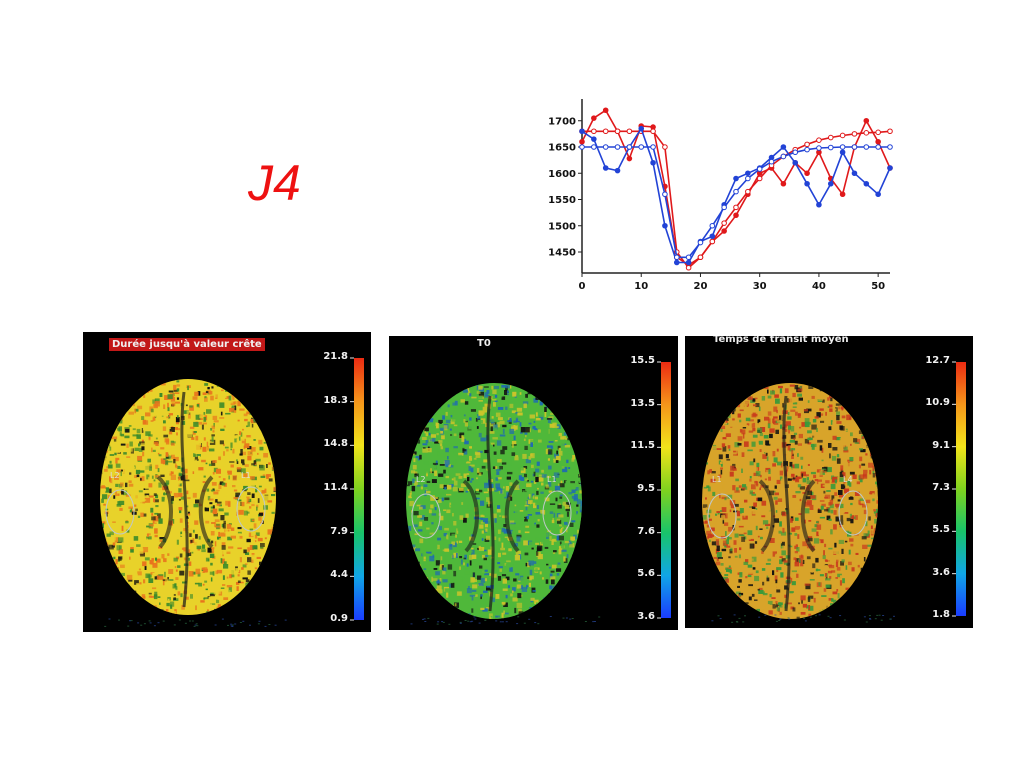 This screenshot has width=1024, height=768. Describe the element at coordinates (937, 360) in the screenshot. I see `scale-tick-label: 12.7` at that location.